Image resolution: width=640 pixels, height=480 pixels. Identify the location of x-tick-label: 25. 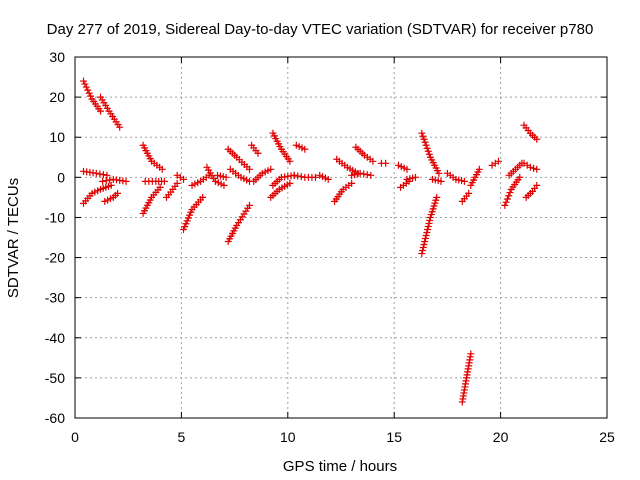
(607, 437).